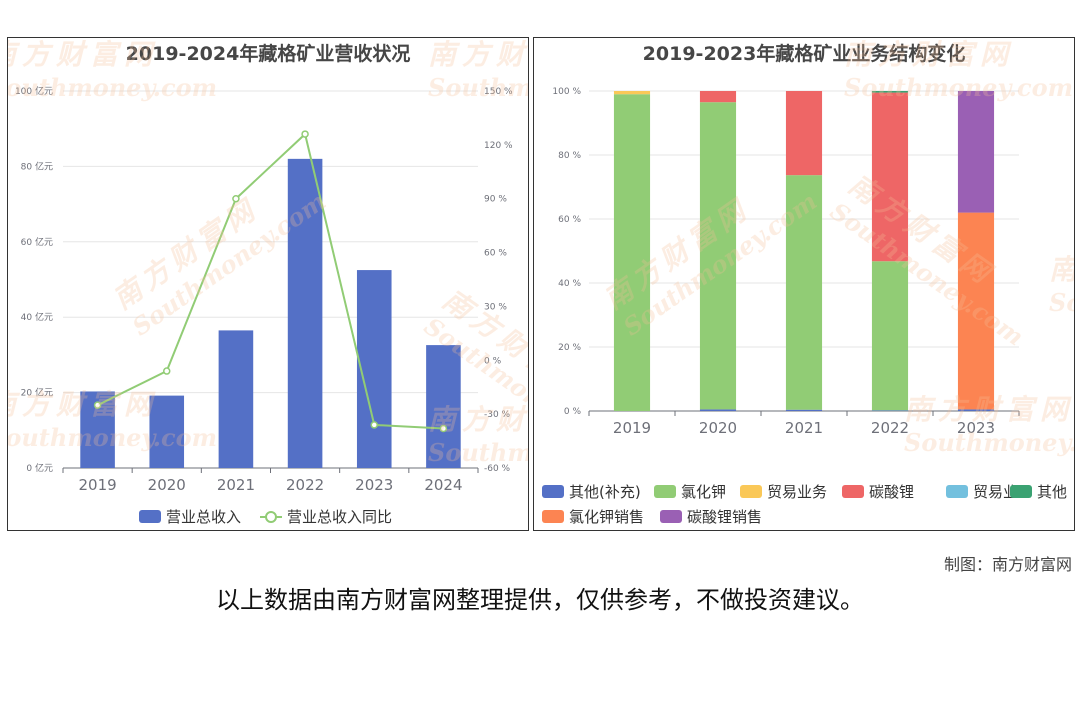  What do you see at coordinates (804, 410) in the screenshot?
I see `segment-2021-其他(补充)` at bounding box center [804, 410].